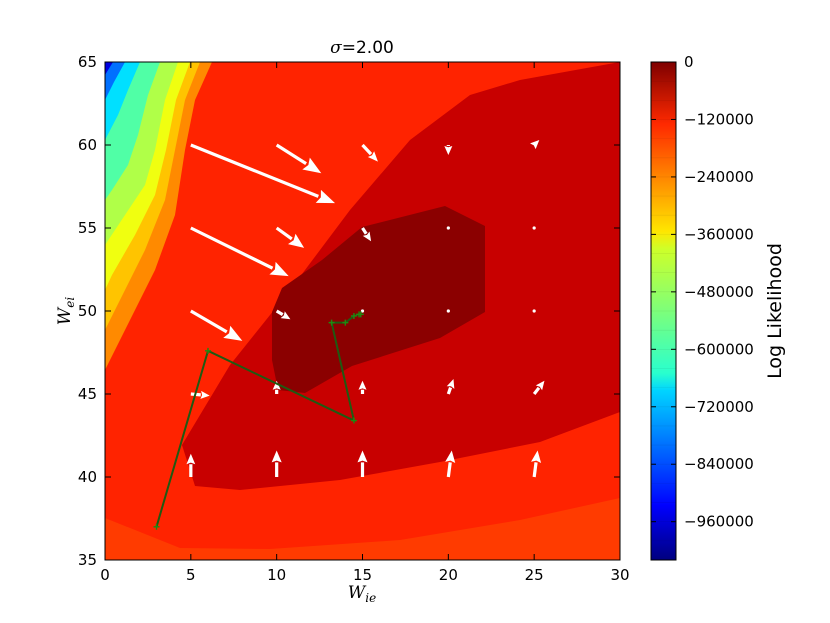 The height and width of the screenshot is (623, 830). I want to click on x-tick-label: 20, so click(448, 575).